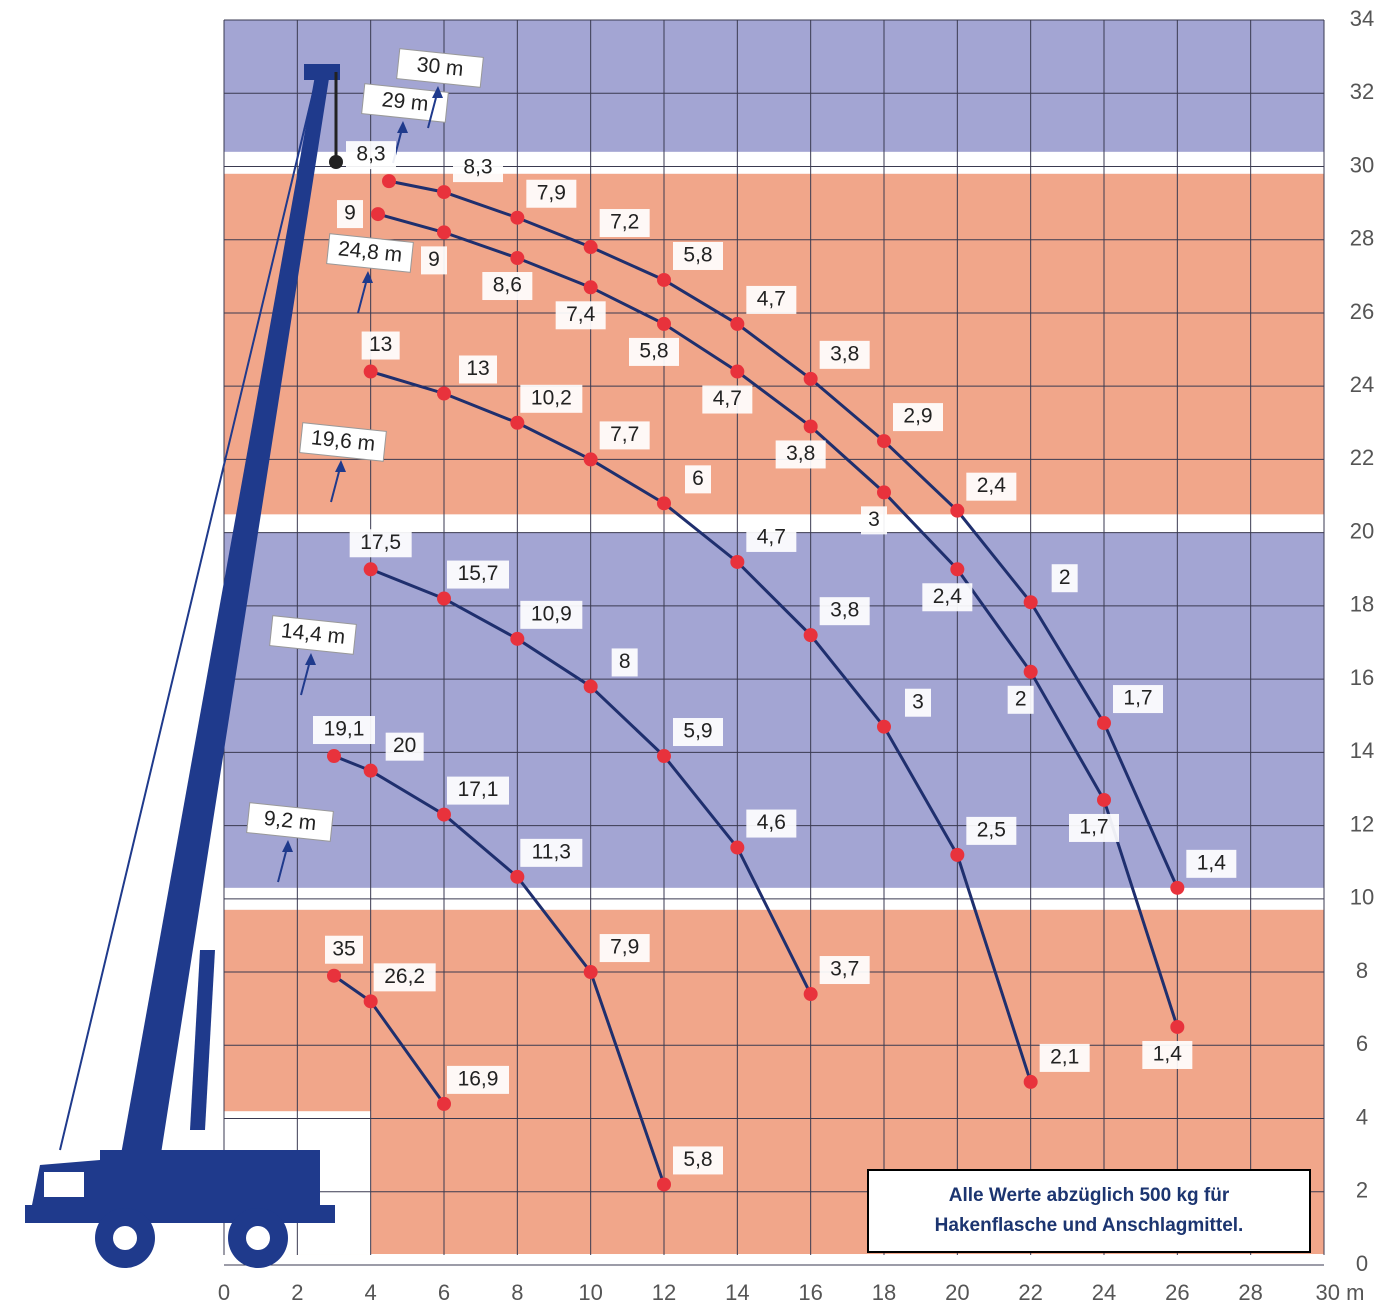 The height and width of the screenshot is (1310, 1396). Describe the element at coordinates (371, 1292) in the screenshot. I see `x-tick-label: 4` at that location.